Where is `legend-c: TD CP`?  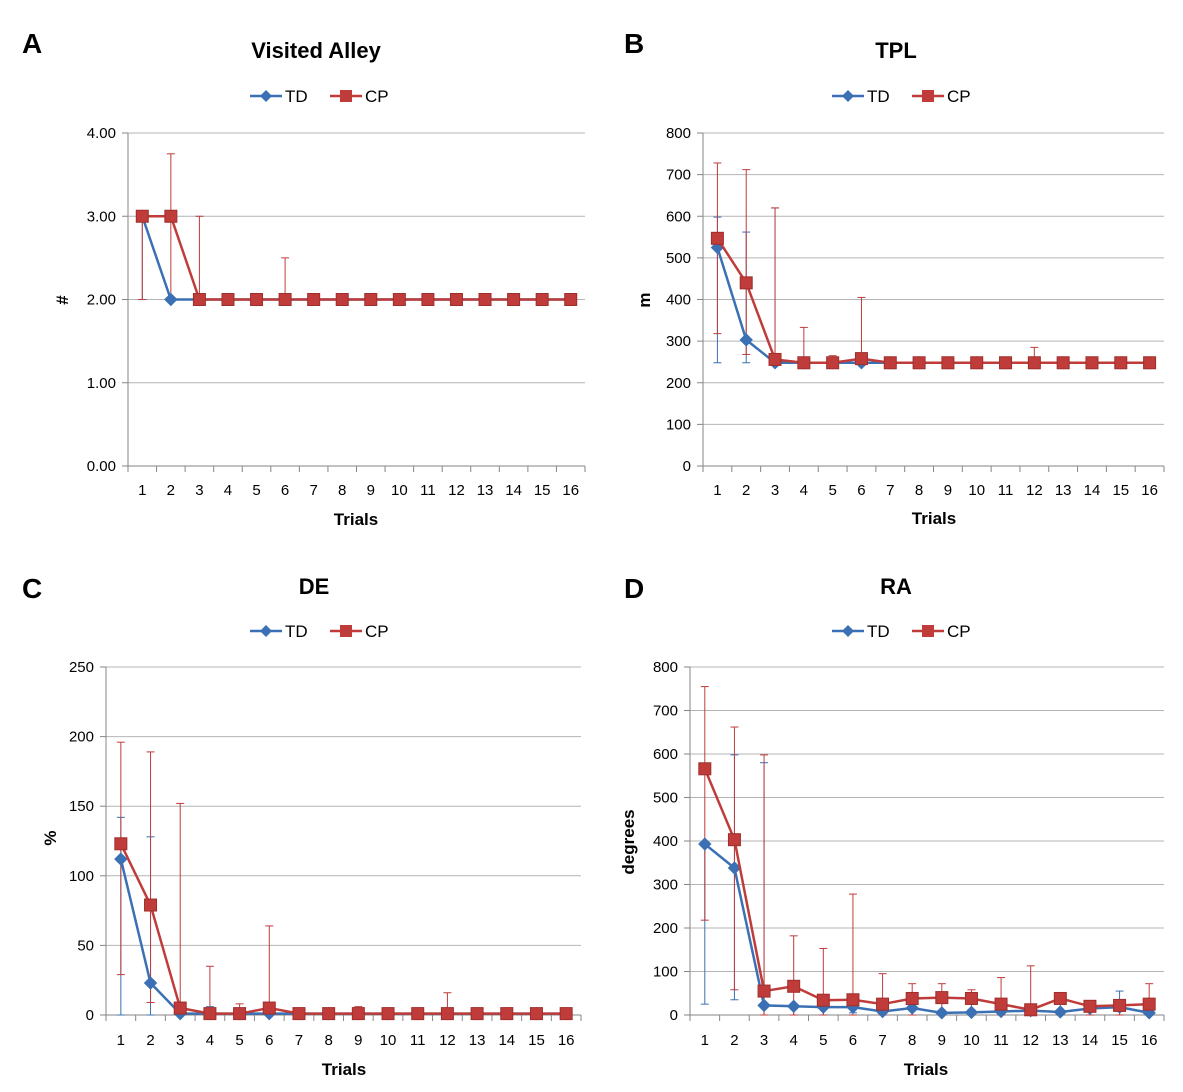
legend-c: TD CP is located at coordinates (319, 631).